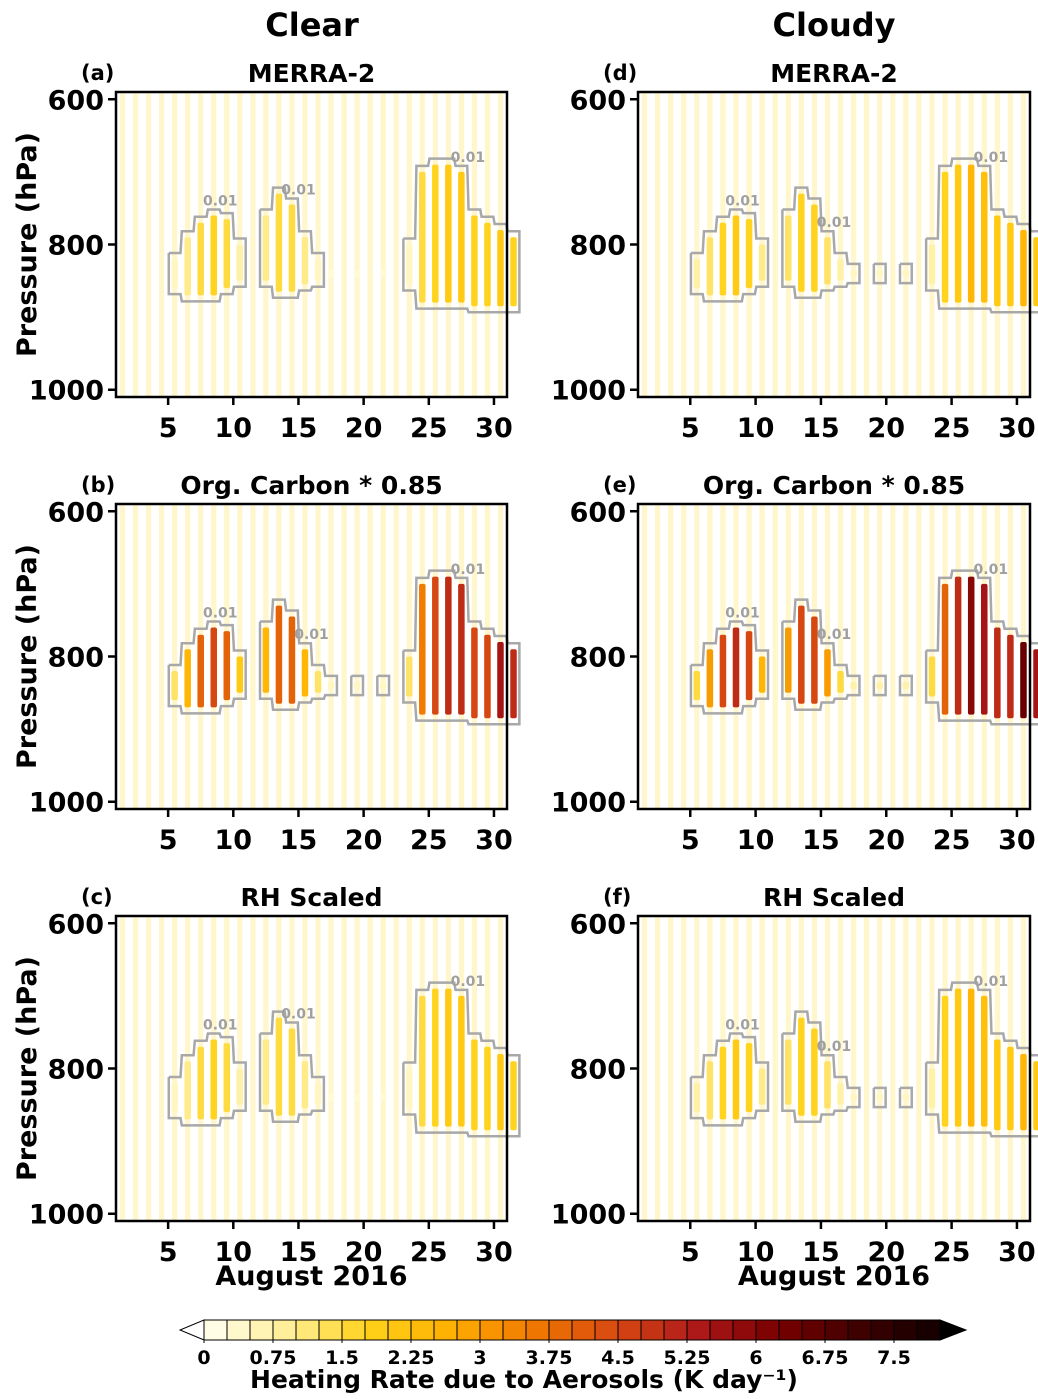 The image size is (1038, 1399). Describe the element at coordinates (549, 1358) in the screenshot. I see `colorbar-tick-label: 3.75` at that location.